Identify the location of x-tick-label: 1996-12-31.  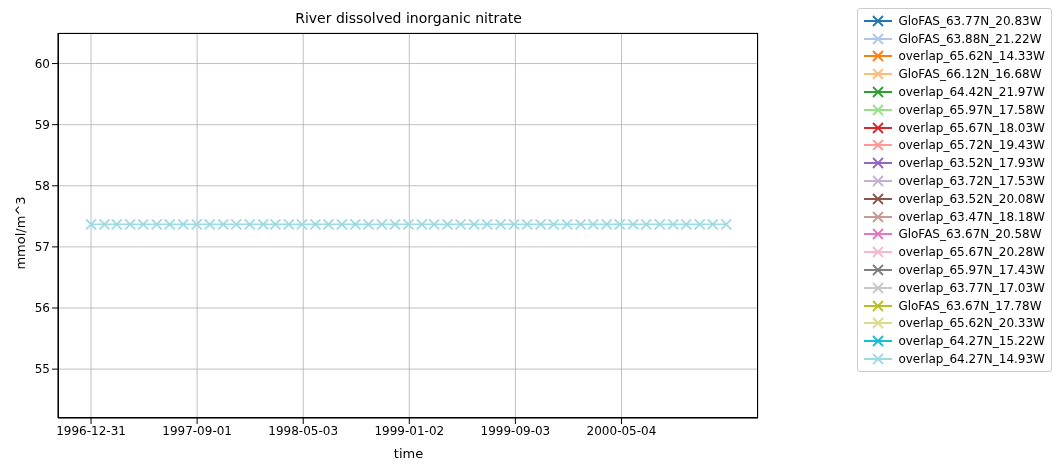
(91, 430).